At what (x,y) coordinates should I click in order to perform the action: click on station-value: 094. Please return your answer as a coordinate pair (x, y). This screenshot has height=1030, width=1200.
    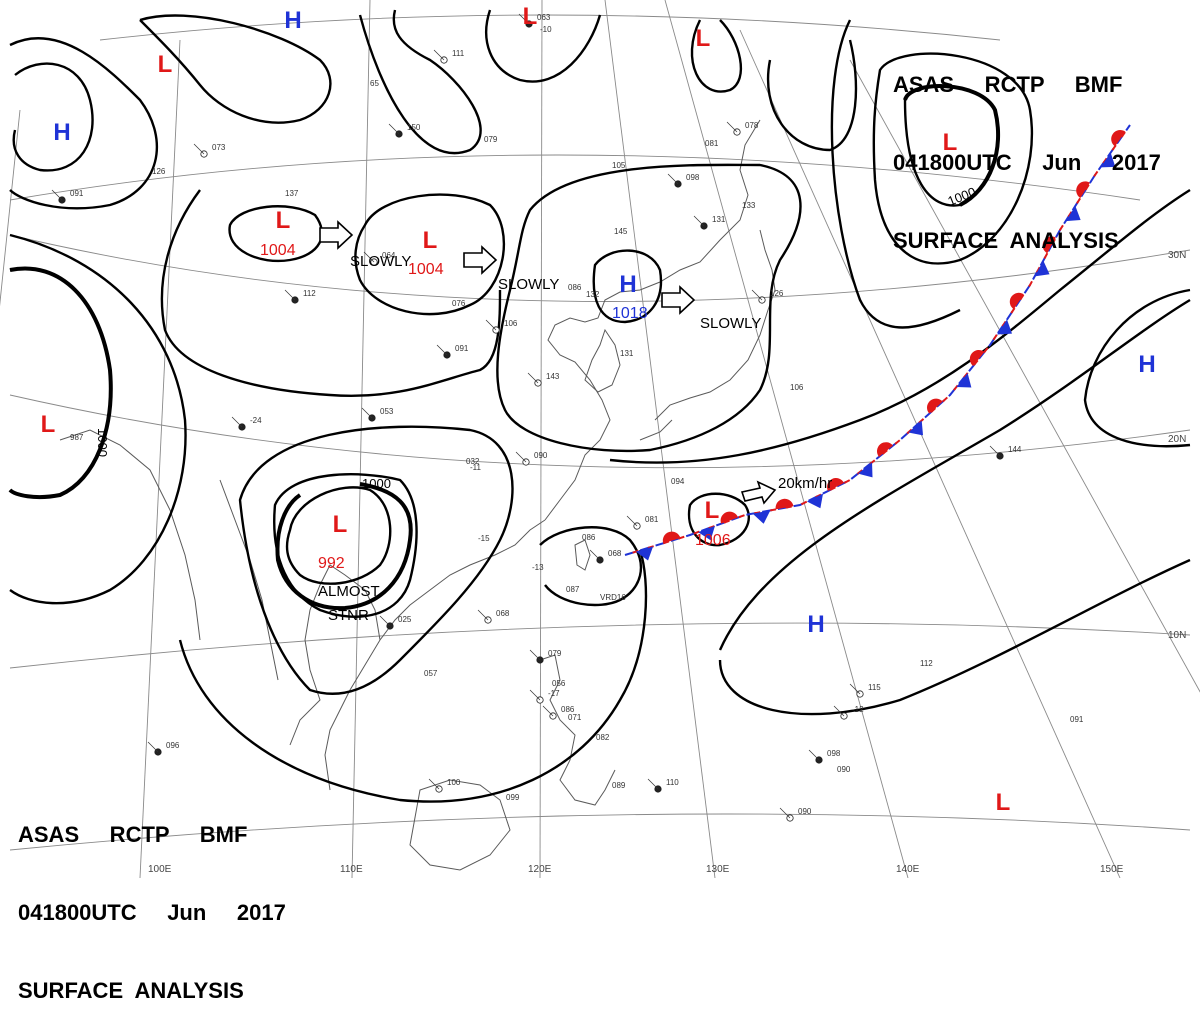
    Looking at the image, I should click on (678, 481).